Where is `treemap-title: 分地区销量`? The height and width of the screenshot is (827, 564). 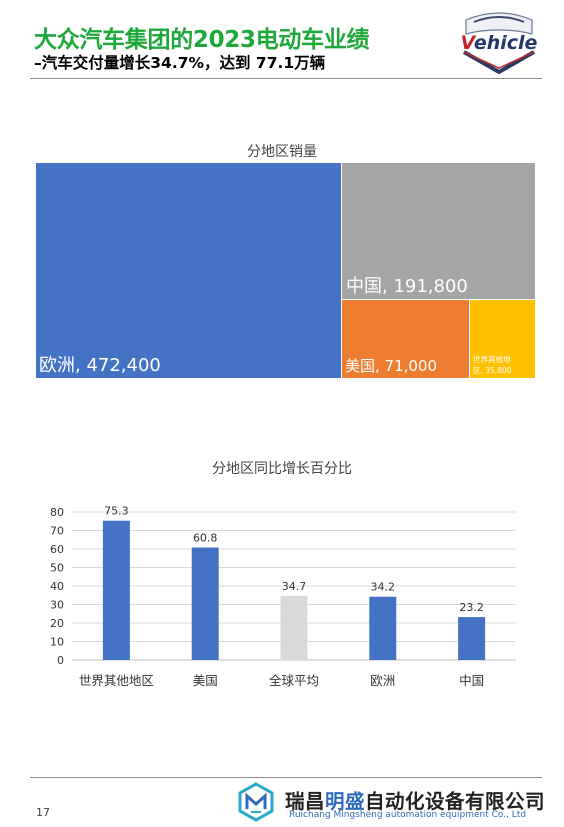 treemap-title: 分地区销量 is located at coordinates (282, 152).